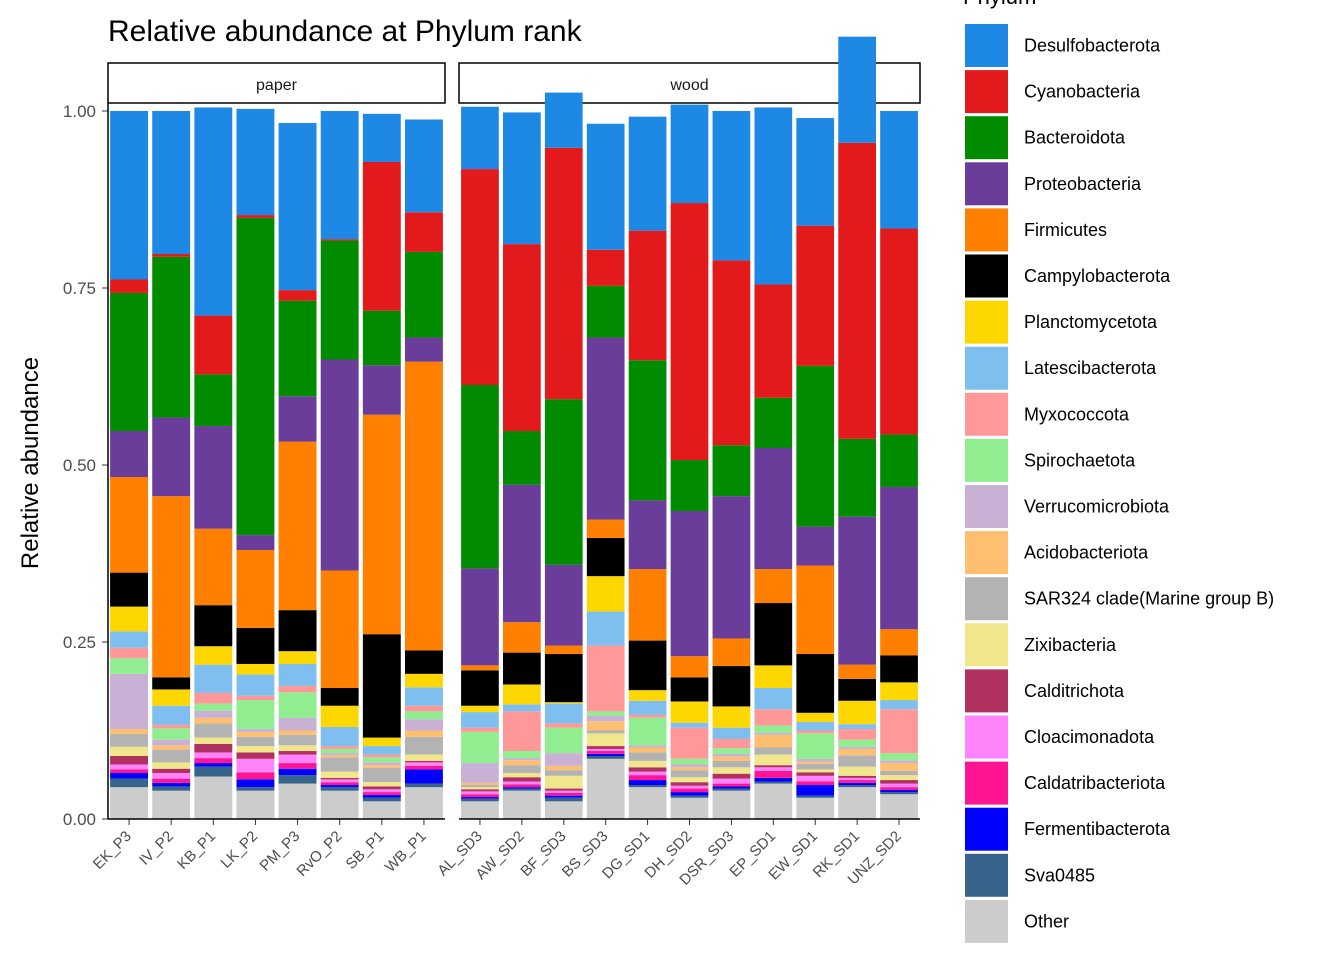 This screenshot has width=1344, height=960. What do you see at coordinates (1057, 553) in the screenshot?
I see `legend-item: Acidobacteriota` at bounding box center [1057, 553].